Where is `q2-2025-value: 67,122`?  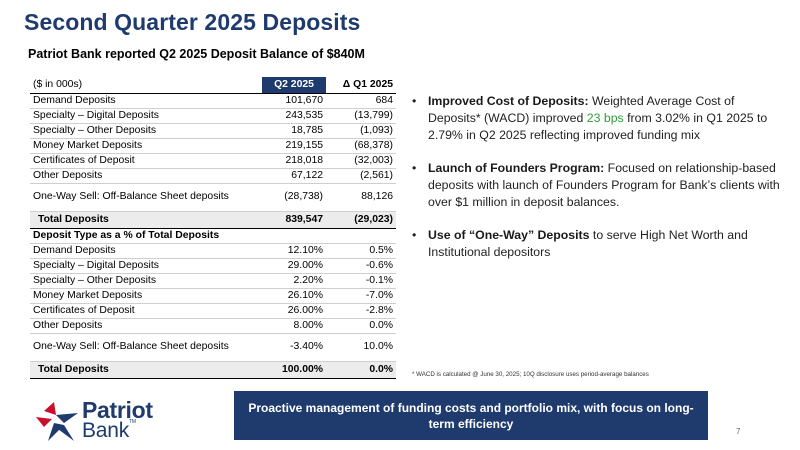
q2-2025-value: 67,122 is located at coordinates (294, 176).